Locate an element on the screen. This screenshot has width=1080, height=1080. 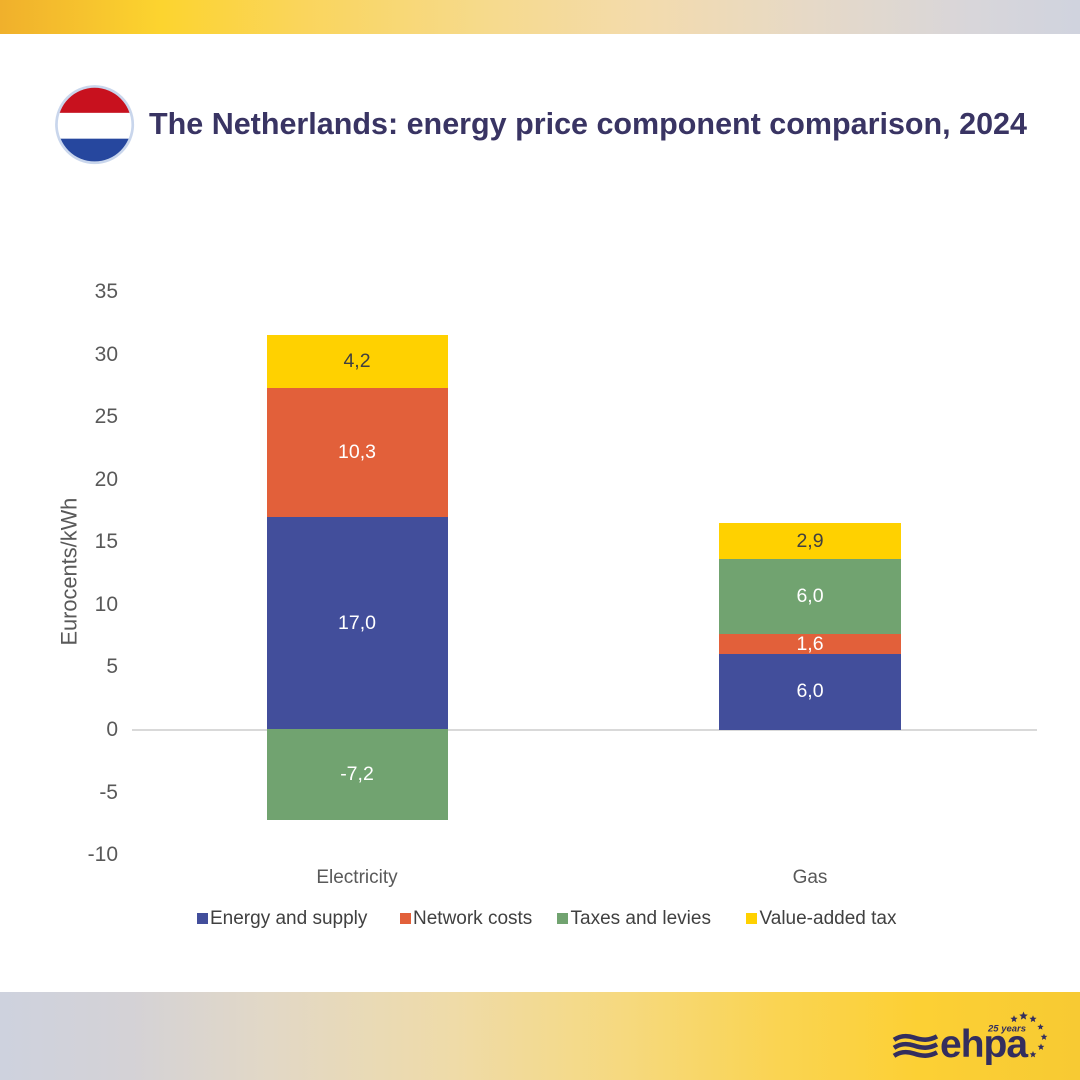
svg-text: 25 years is located at coordinates (1006, 1029).